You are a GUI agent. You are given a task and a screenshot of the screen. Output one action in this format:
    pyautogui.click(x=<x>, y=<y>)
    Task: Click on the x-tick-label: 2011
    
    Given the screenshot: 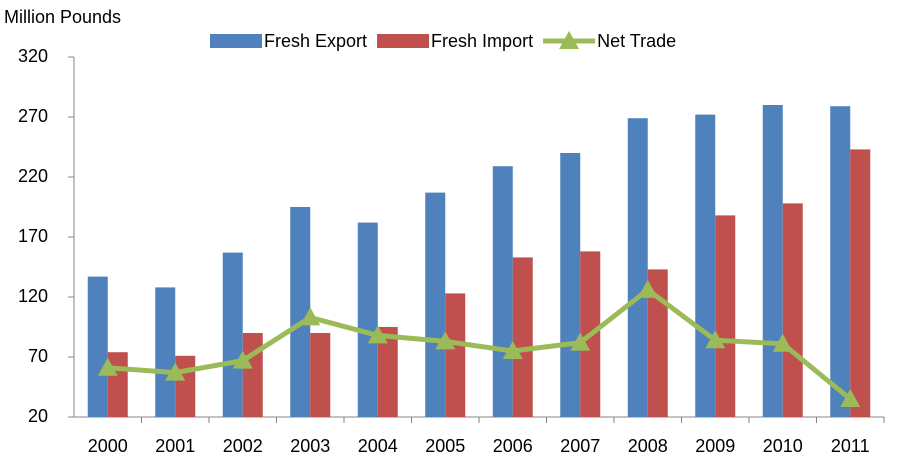 What is the action you would take?
    pyautogui.click(x=850, y=446)
    